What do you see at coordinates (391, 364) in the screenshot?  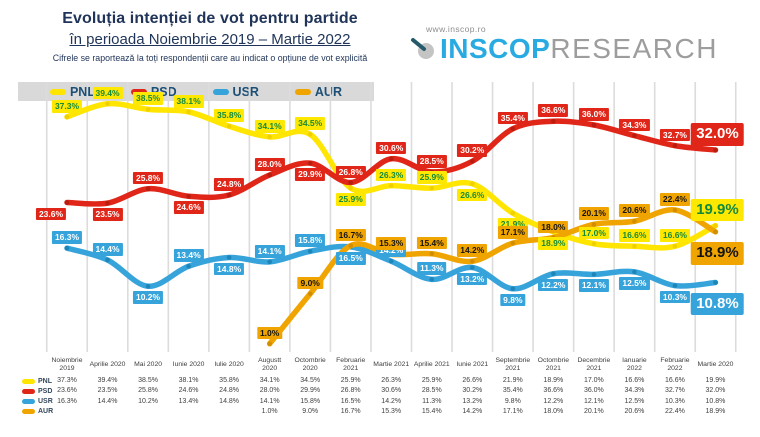 I see `x-axis-label: Martie 2021` at bounding box center [391, 364].